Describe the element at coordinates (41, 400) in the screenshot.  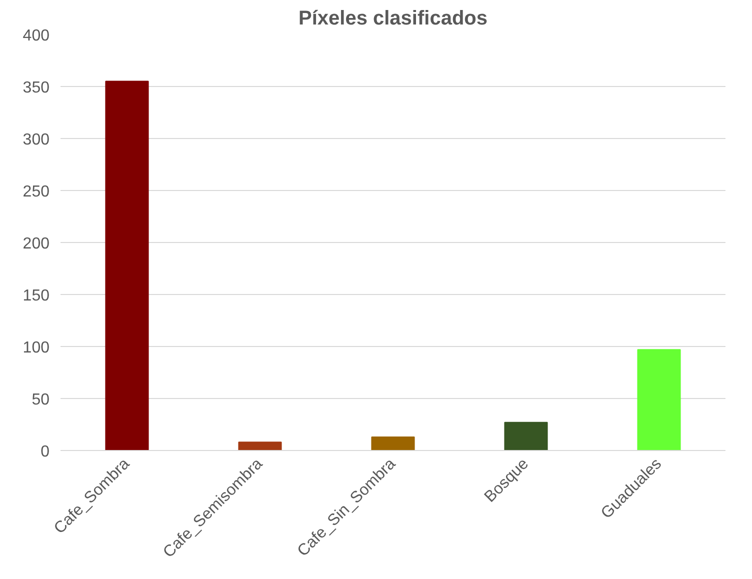
I see `y-tick-label: 50` at that location.